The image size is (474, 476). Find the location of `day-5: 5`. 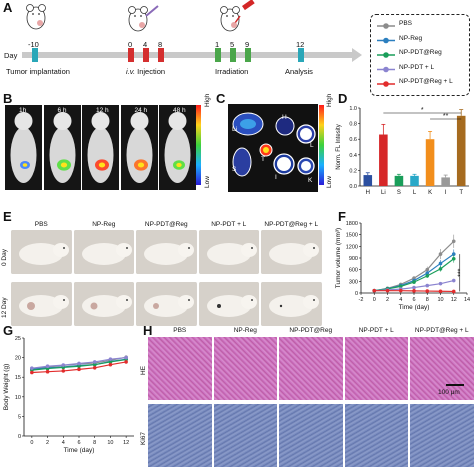

day-5: 5 is located at coordinates (232, 44).